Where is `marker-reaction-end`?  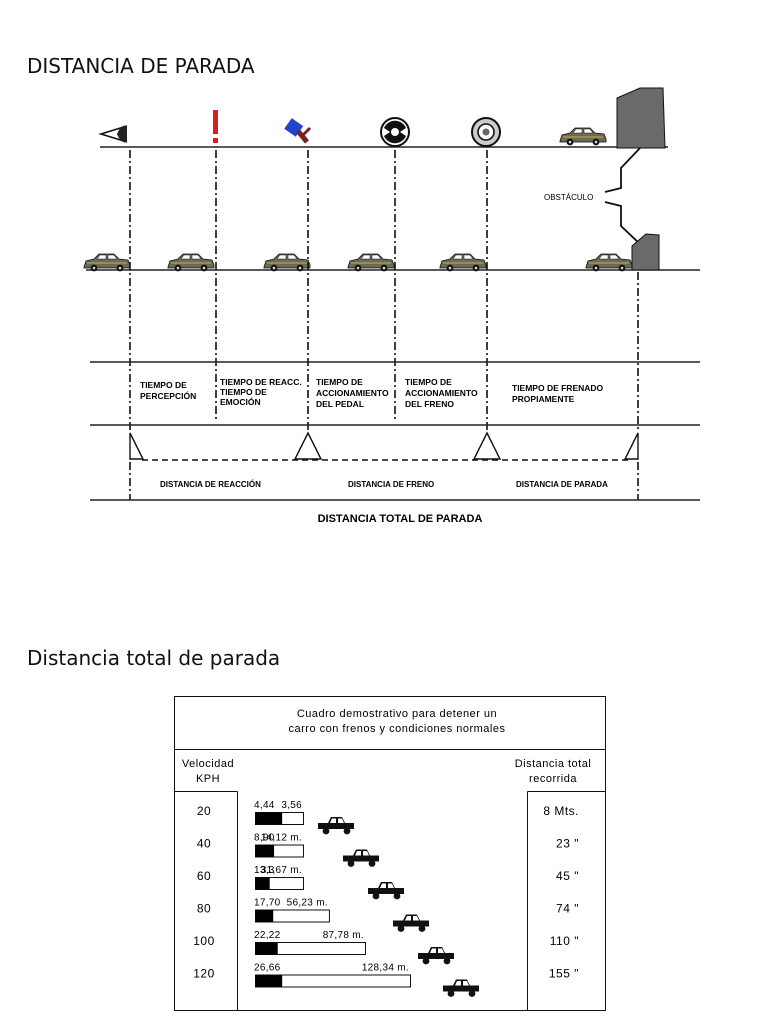 marker-reaction-end is located at coordinates (308, 445).